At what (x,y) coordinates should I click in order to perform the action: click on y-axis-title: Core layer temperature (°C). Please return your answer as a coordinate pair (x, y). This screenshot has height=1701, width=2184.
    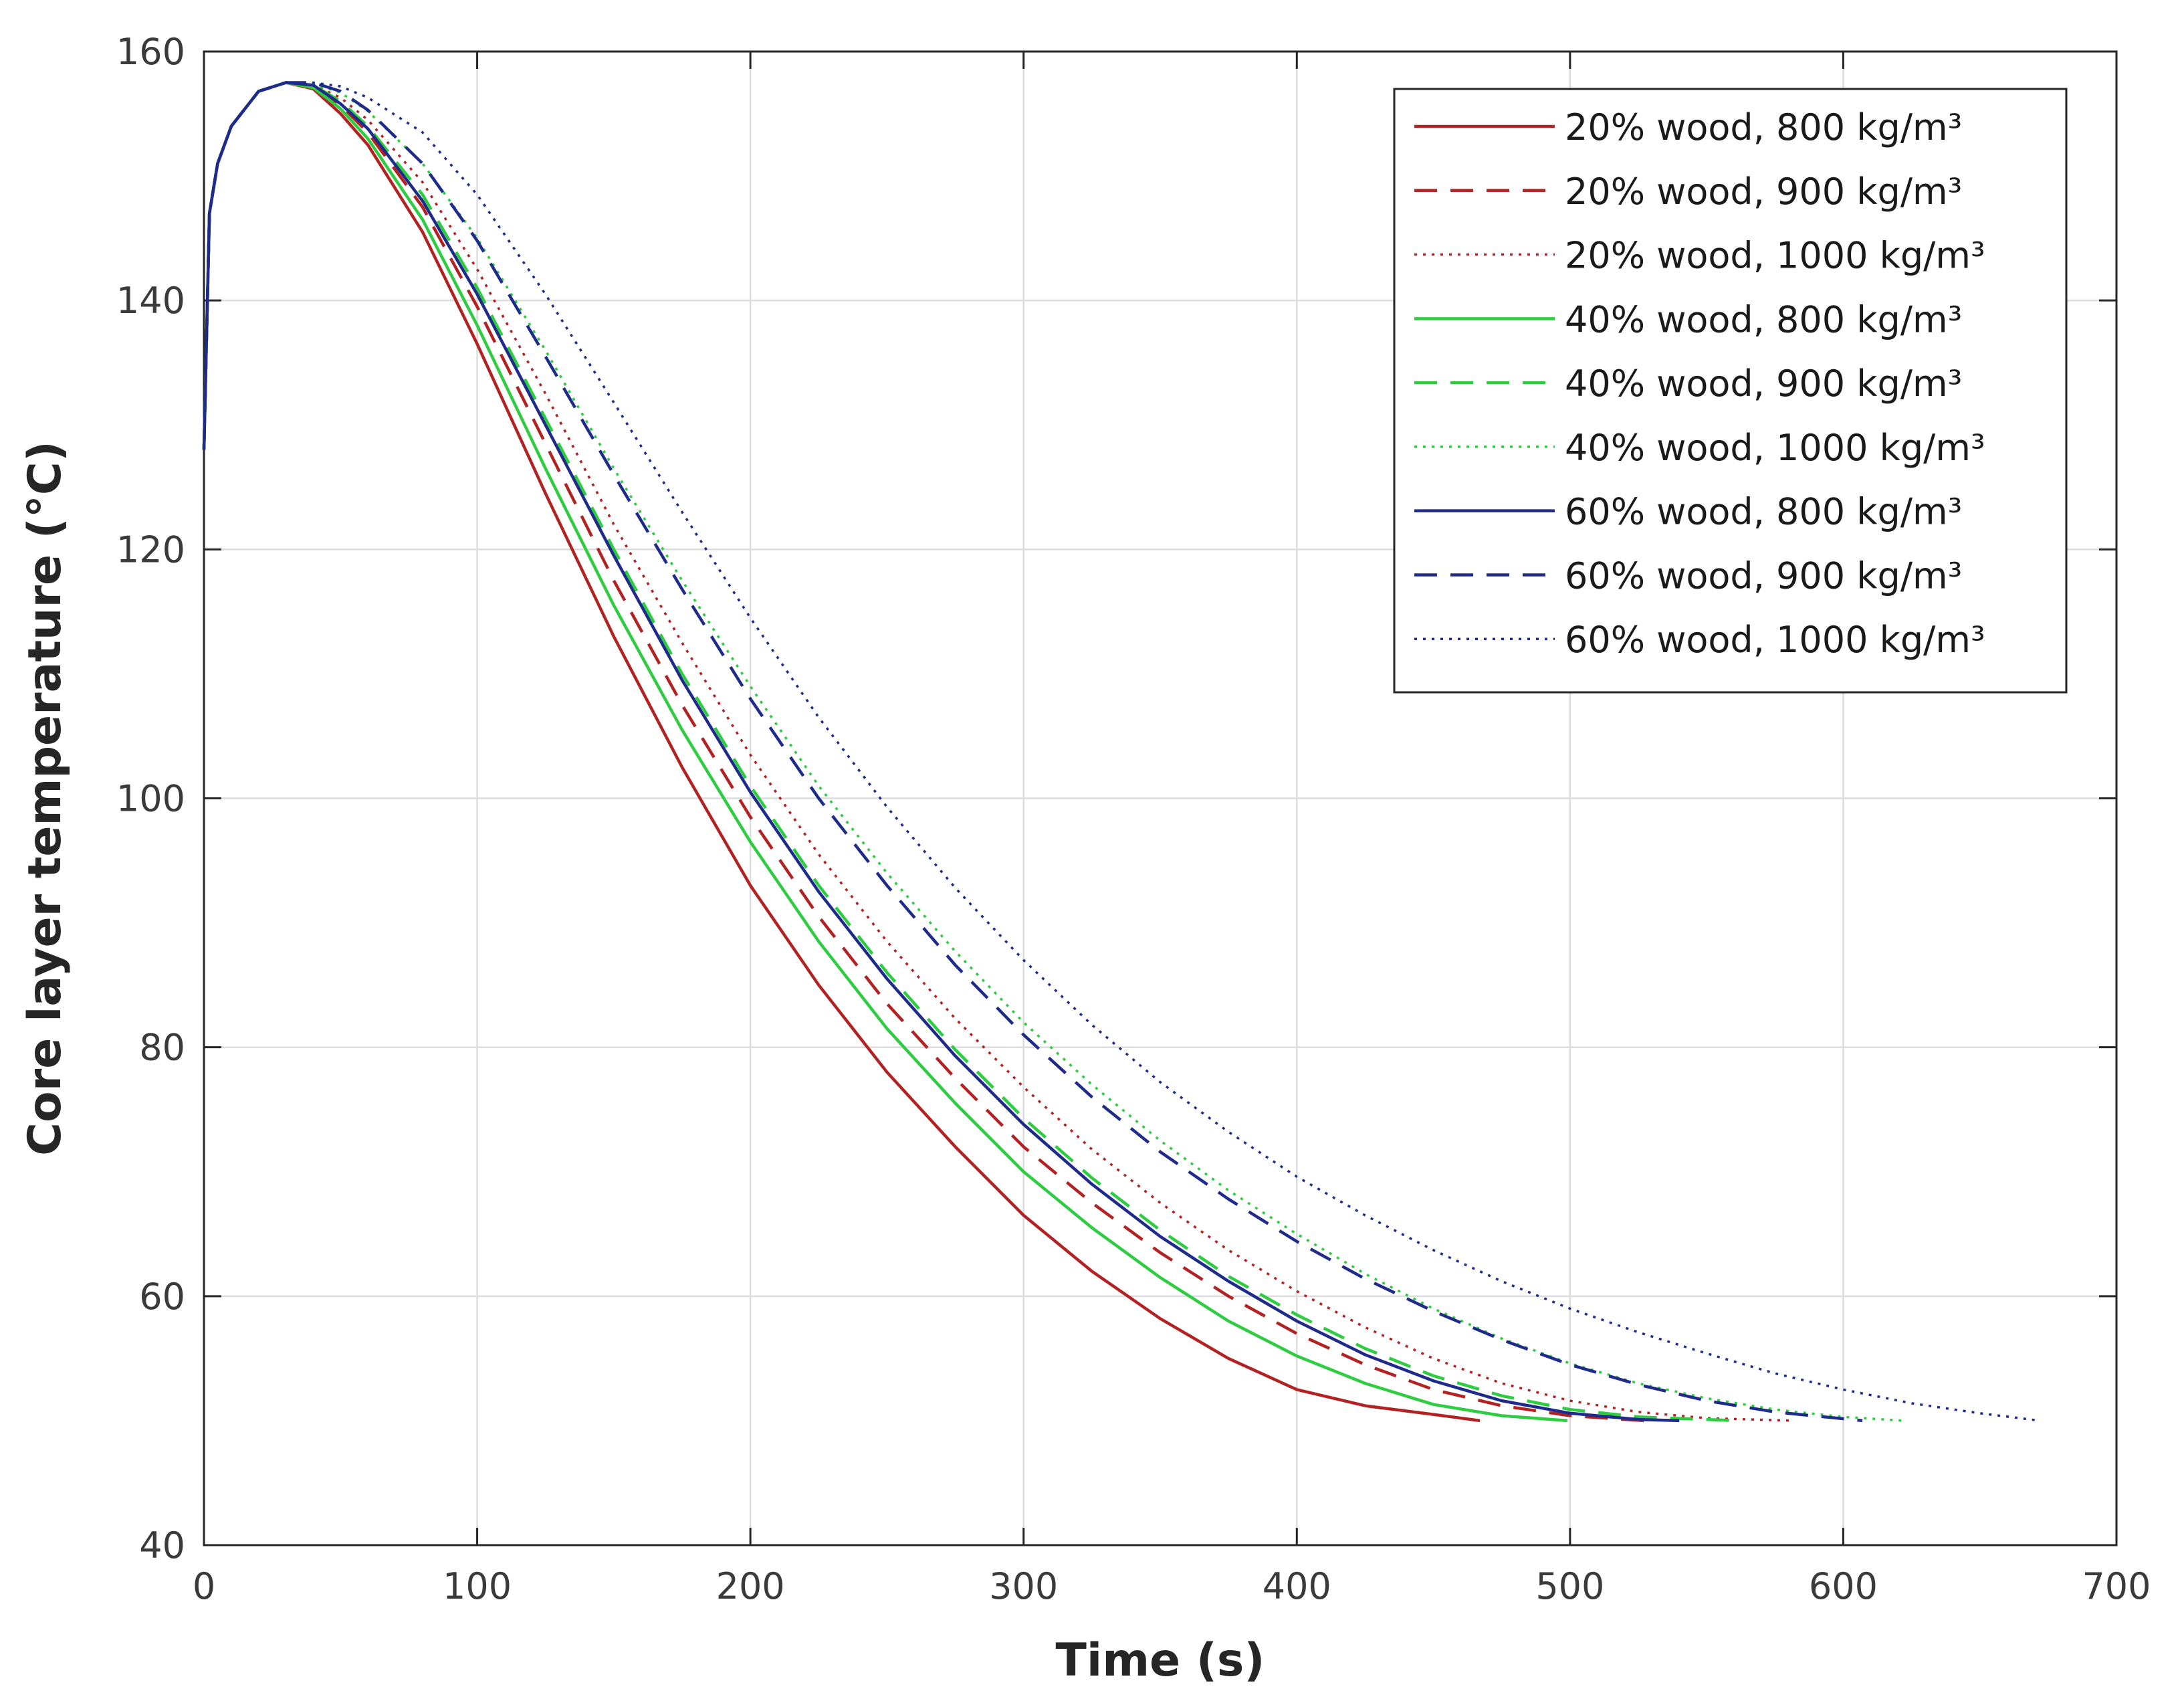
    Looking at the image, I should click on (46, 798).